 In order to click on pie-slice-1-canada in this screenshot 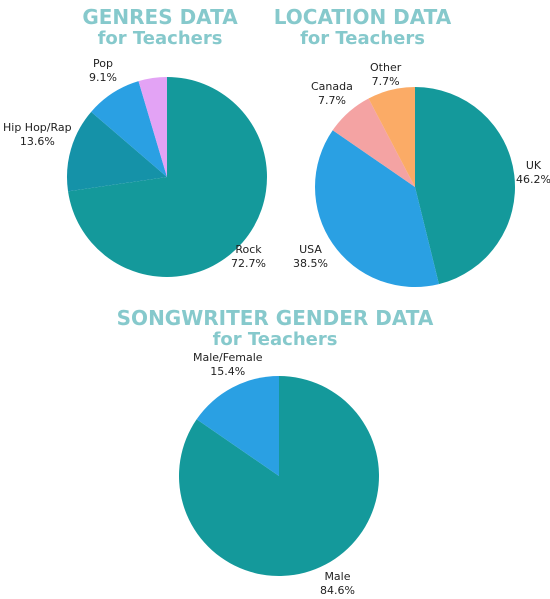, I will do `click(373, 142)`.